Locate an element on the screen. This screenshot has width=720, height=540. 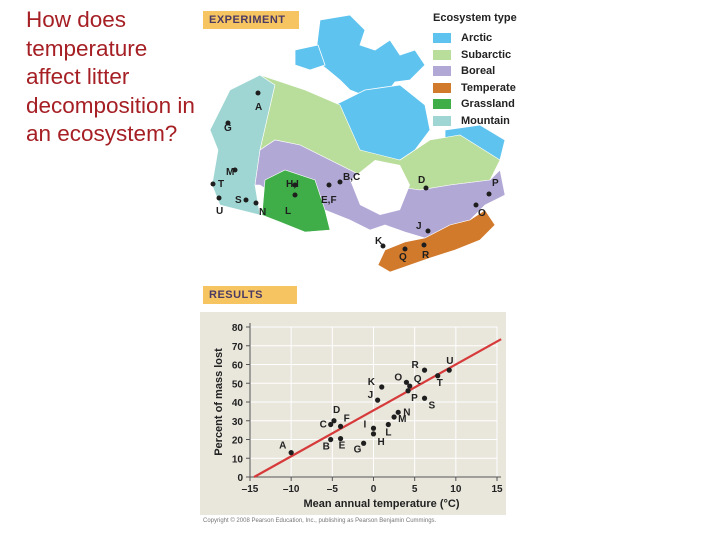
x-tick-label: –15 is located at coordinates (250, 489).